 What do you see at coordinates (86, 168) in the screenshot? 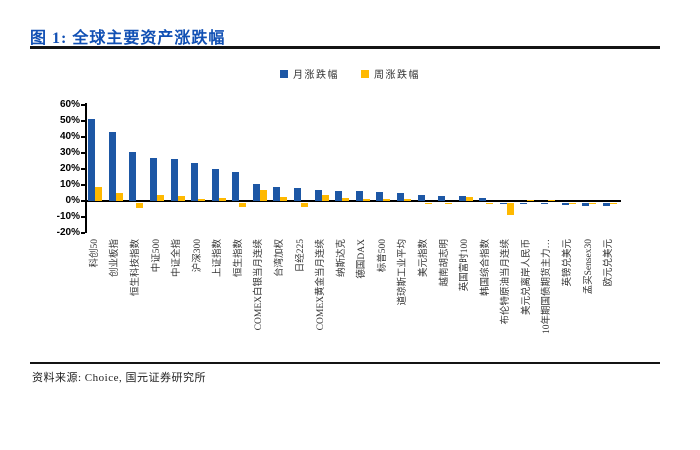
I see `y-axis-line` at bounding box center [86, 168].